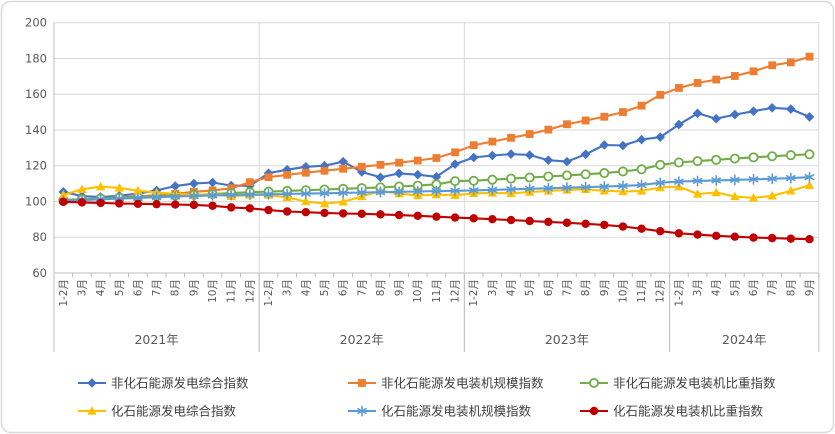  What do you see at coordinates (440, 411) in the screenshot?
I see `legend-item-4: 化石能源发电装机规模指数` at bounding box center [440, 411].